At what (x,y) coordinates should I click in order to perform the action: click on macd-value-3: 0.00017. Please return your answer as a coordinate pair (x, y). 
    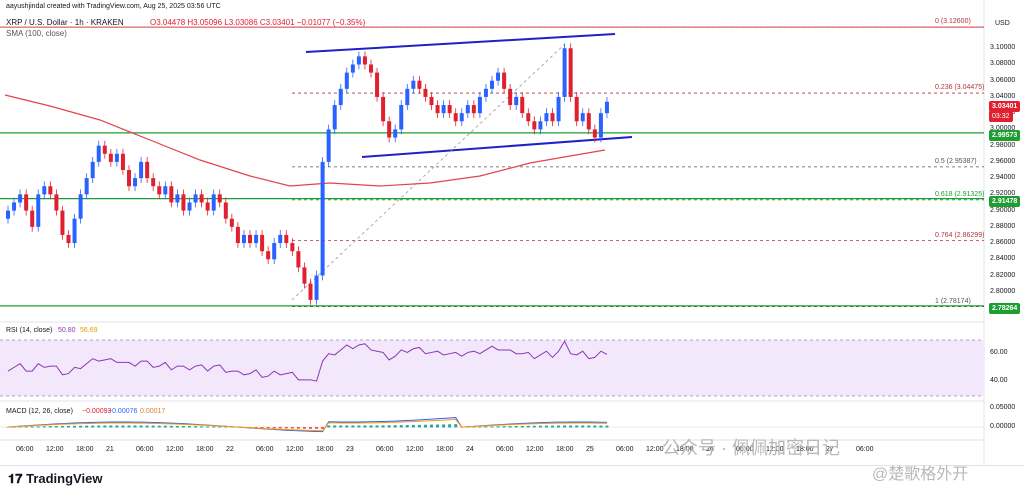
    Looking at the image, I should click on (153, 411).